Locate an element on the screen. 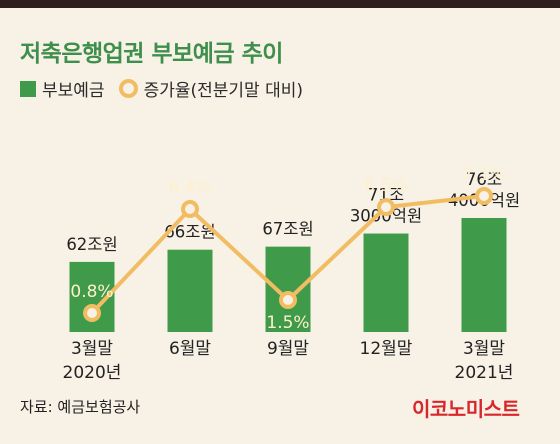 Image resolution: width=560 pixels, height=444 pixels. legend: 부보예금 증가율(전분기말 대비) is located at coordinates (161, 88).